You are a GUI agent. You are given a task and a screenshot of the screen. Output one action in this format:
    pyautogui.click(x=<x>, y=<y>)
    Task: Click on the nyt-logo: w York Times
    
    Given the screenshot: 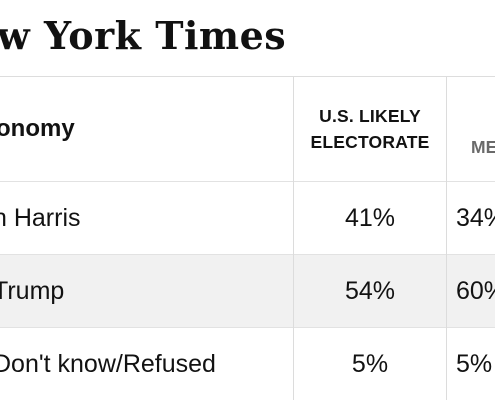 What is the action you would take?
    pyautogui.click(x=143, y=35)
    